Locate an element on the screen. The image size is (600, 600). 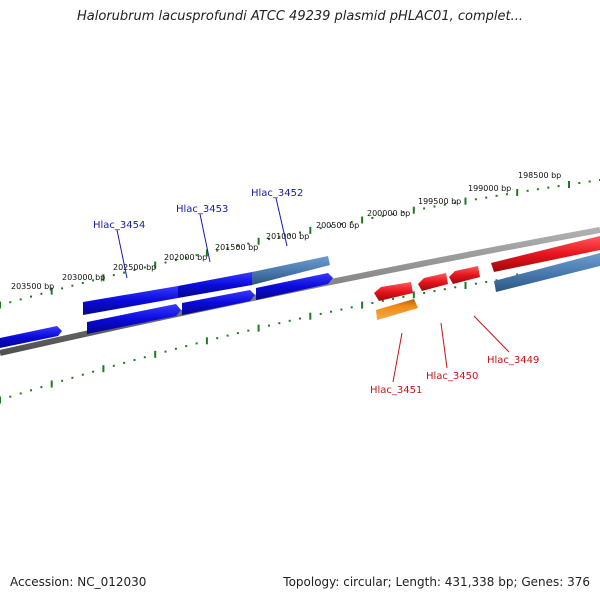
tick-label: 200500 bp is located at coordinates (337, 225).